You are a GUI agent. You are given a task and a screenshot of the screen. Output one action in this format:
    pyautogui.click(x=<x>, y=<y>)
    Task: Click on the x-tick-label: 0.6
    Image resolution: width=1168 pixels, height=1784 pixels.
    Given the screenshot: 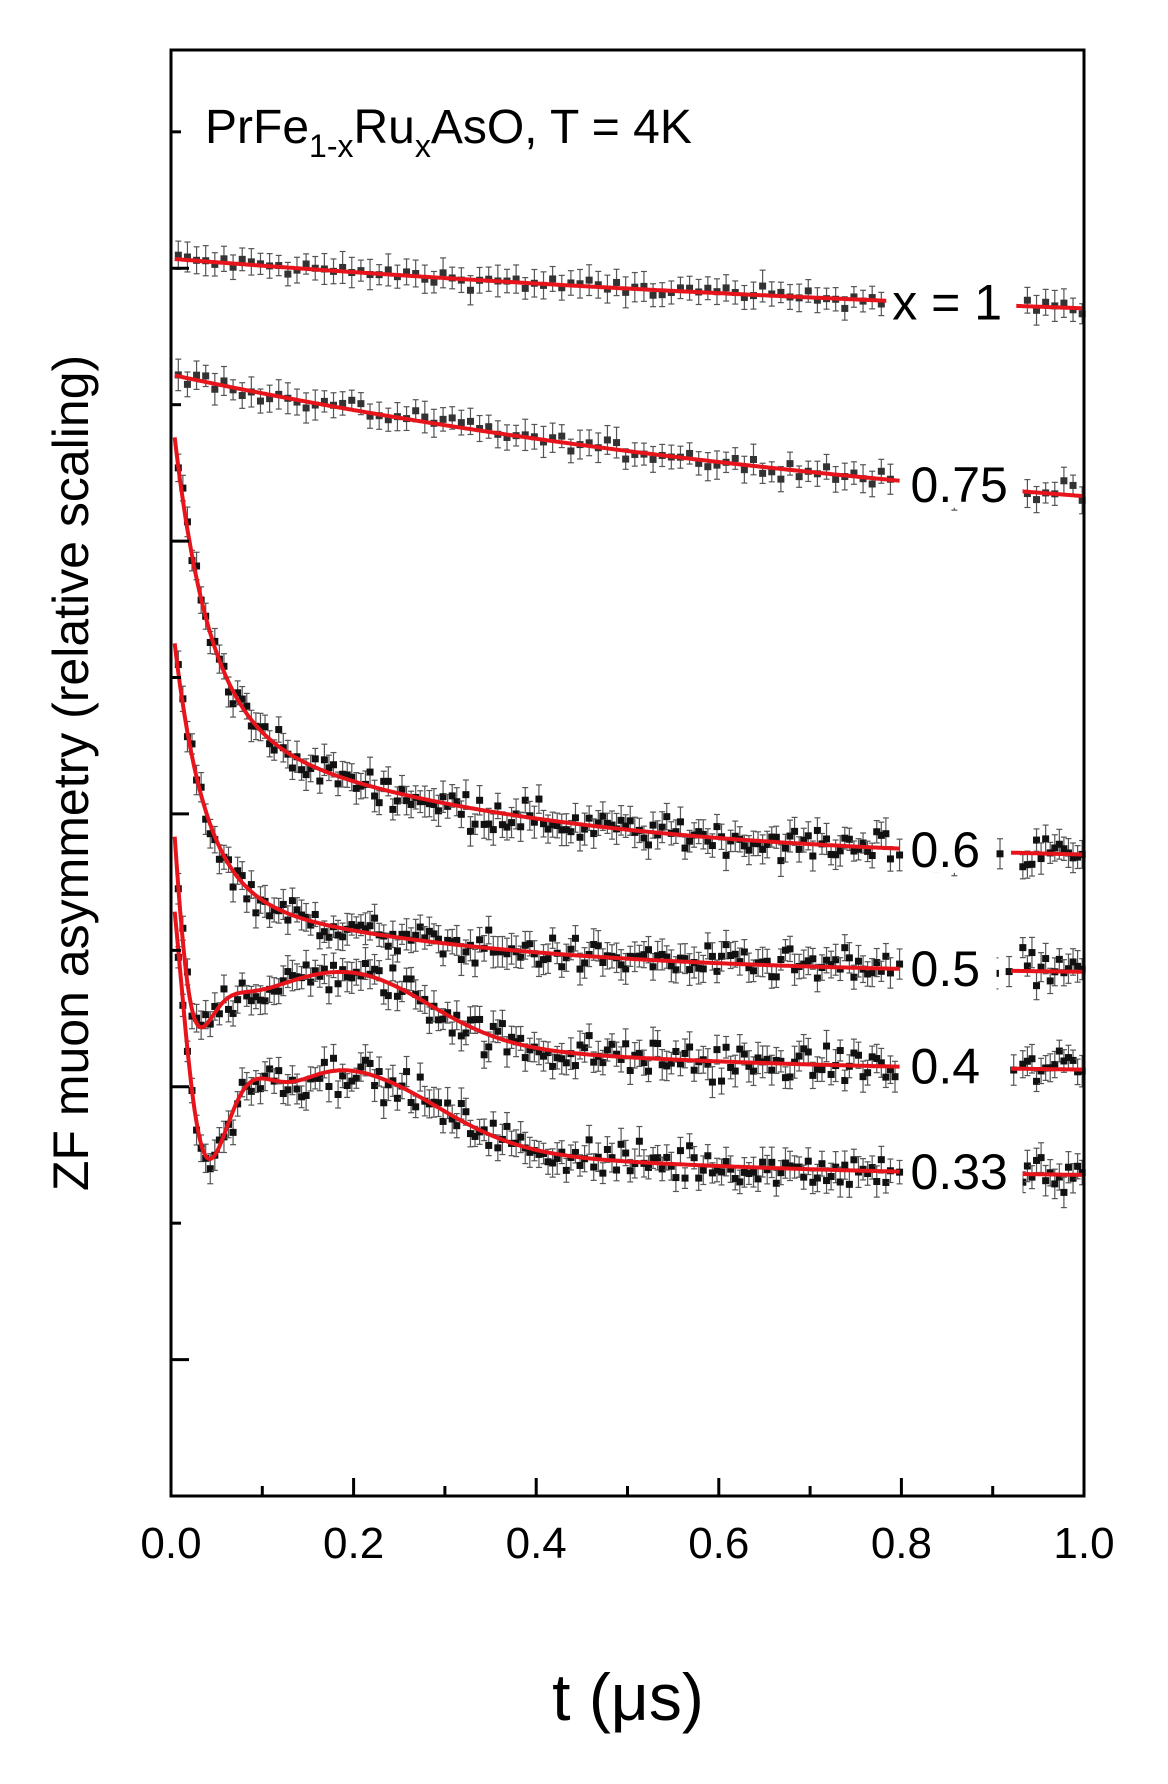 What is the action you would take?
    pyautogui.click(x=718, y=1543)
    